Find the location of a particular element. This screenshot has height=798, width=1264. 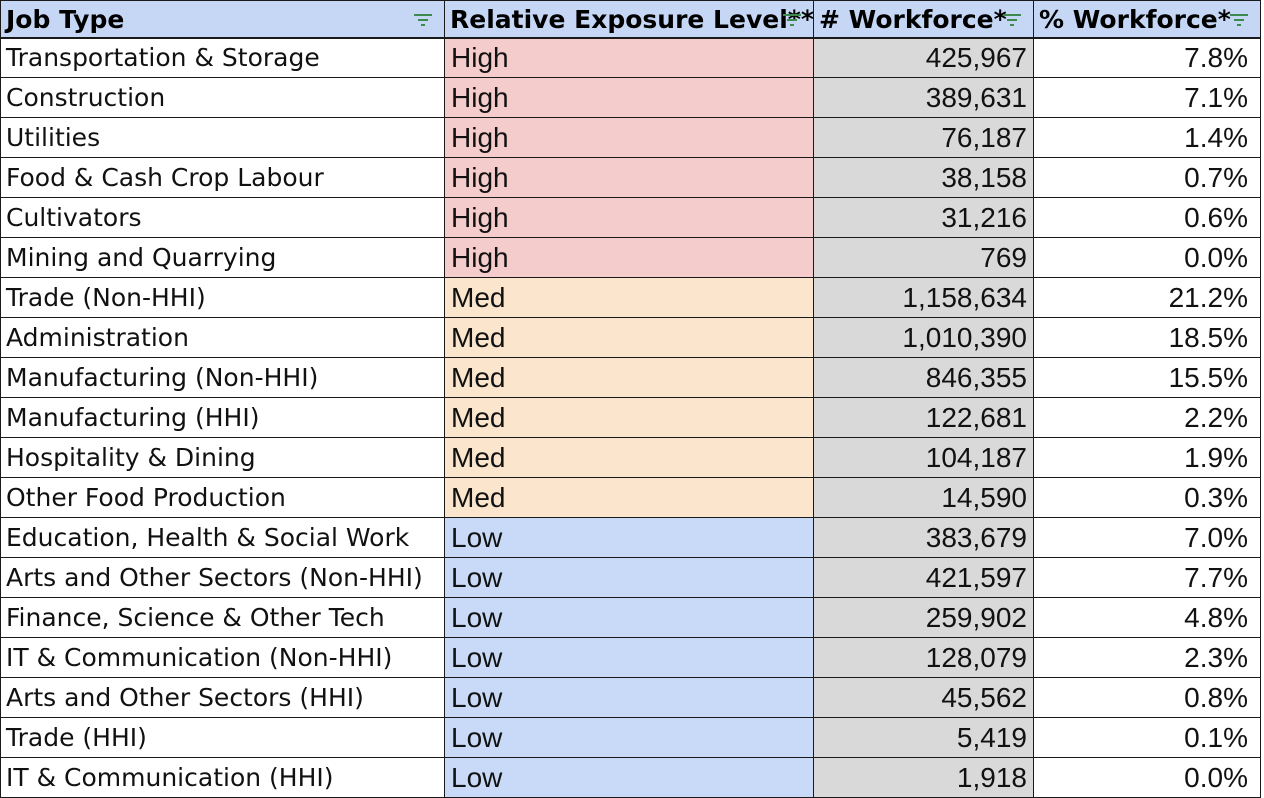

cell-workforce-count: 122,681 is located at coordinates (923, 417).